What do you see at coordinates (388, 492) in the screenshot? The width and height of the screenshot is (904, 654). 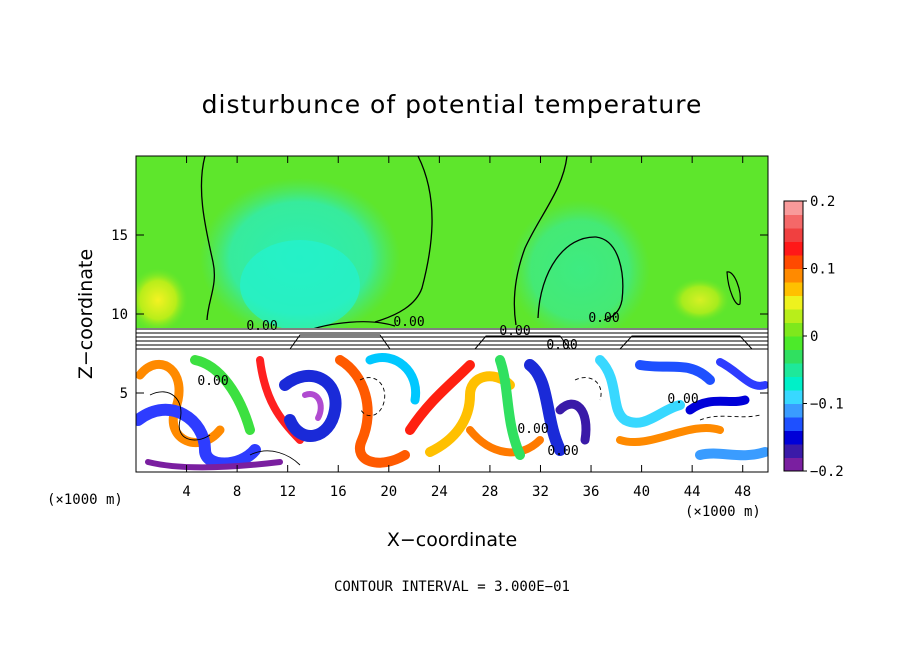 I see `x-tick-label: 20` at bounding box center [388, 492].